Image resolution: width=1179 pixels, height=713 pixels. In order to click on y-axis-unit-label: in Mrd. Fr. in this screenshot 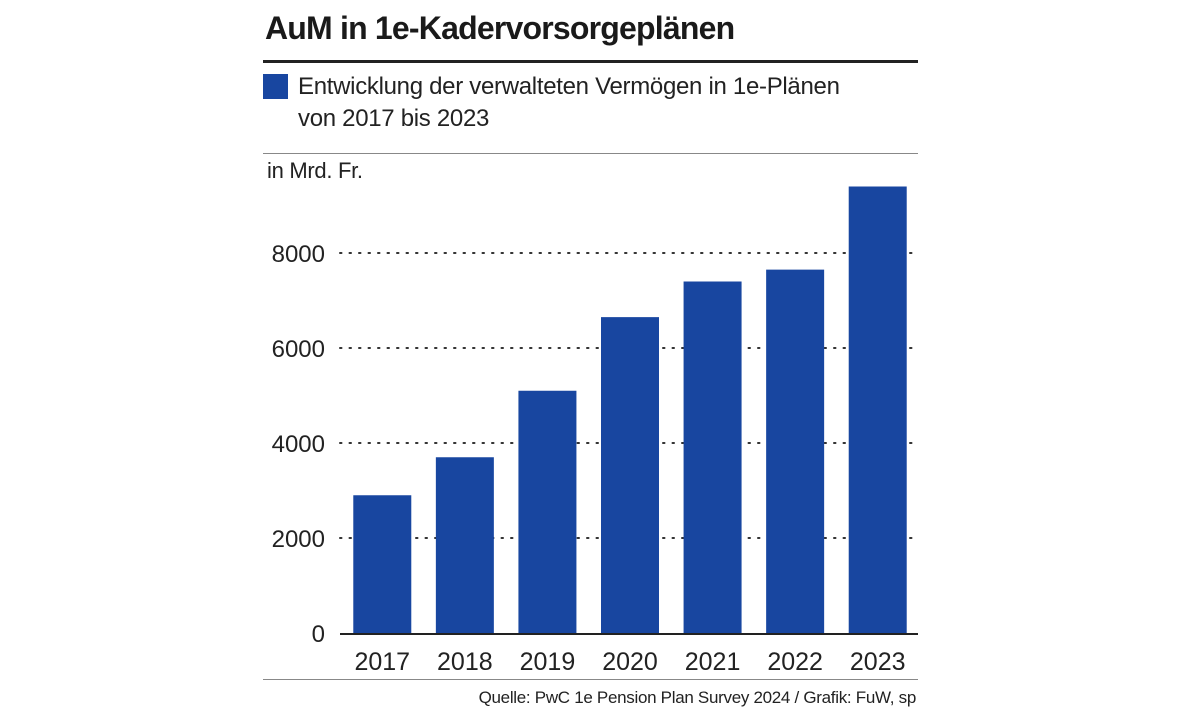, I will do `click(315, 170)`.